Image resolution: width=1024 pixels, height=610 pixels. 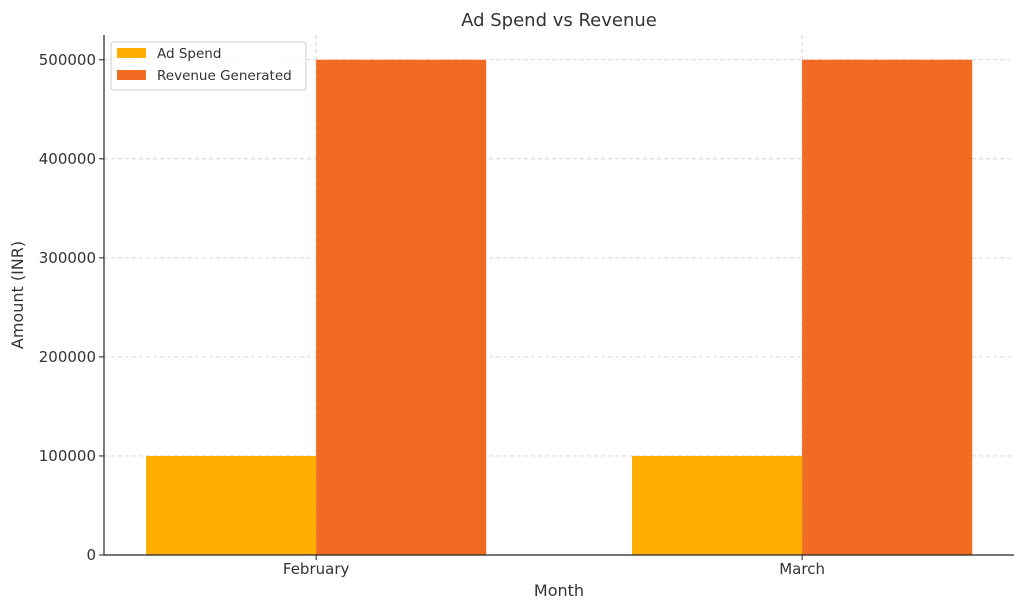 What do you see at coordinates (316, 569) in the screenshot?
I see `x-tick-label: February` at bounding box center [316, 569].